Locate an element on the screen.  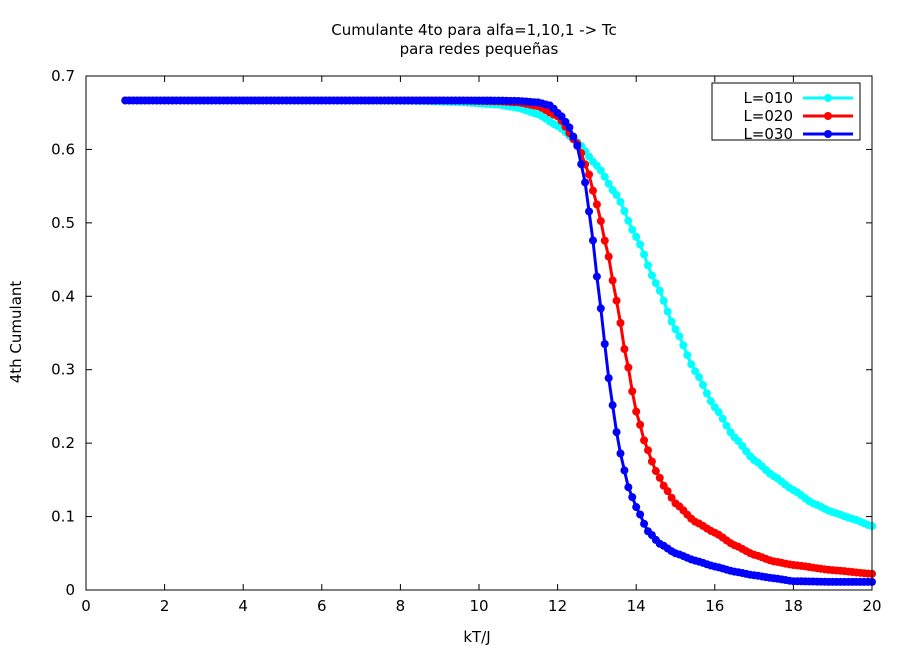
x-tick-label: 2 is located at coordinates (165, 606).